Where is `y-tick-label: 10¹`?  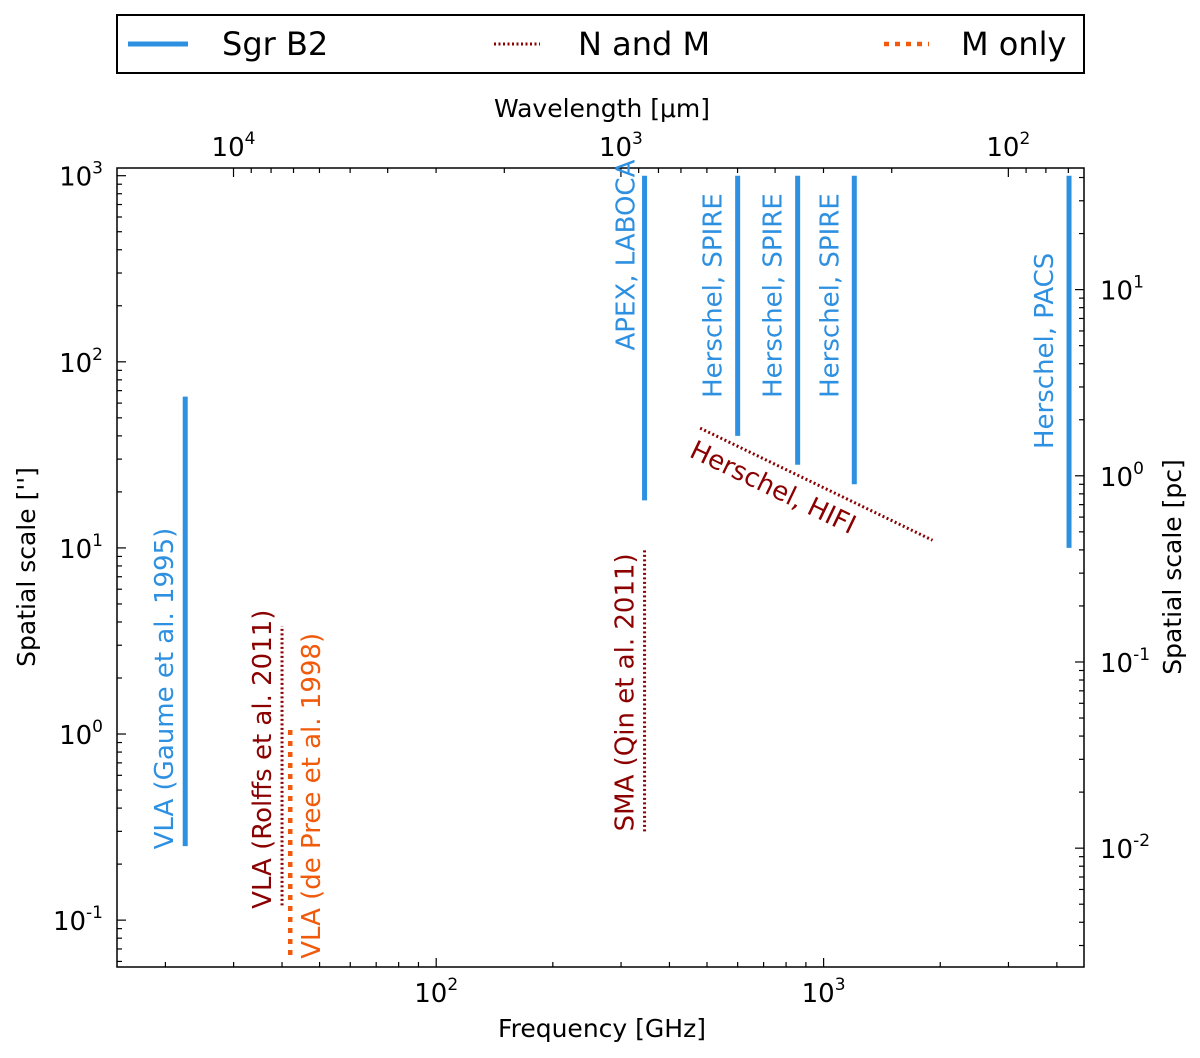 y-tick-label: 10¹ is located at coordinates (81, 548).